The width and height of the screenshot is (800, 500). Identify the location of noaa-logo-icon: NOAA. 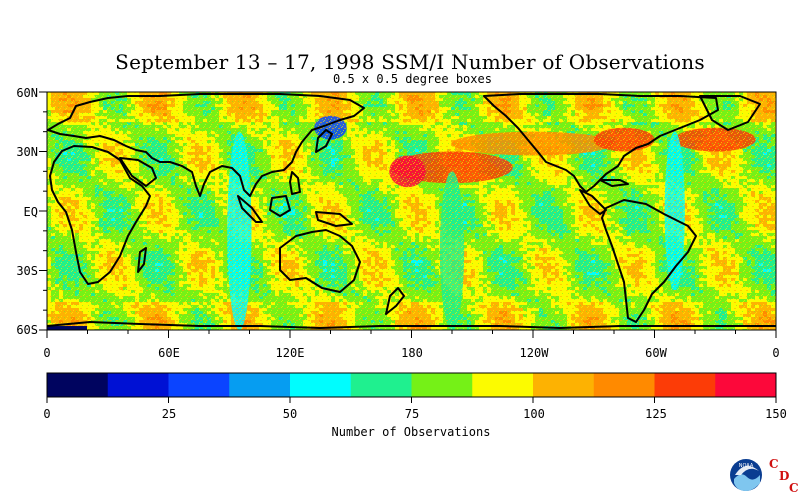
(746, 475).